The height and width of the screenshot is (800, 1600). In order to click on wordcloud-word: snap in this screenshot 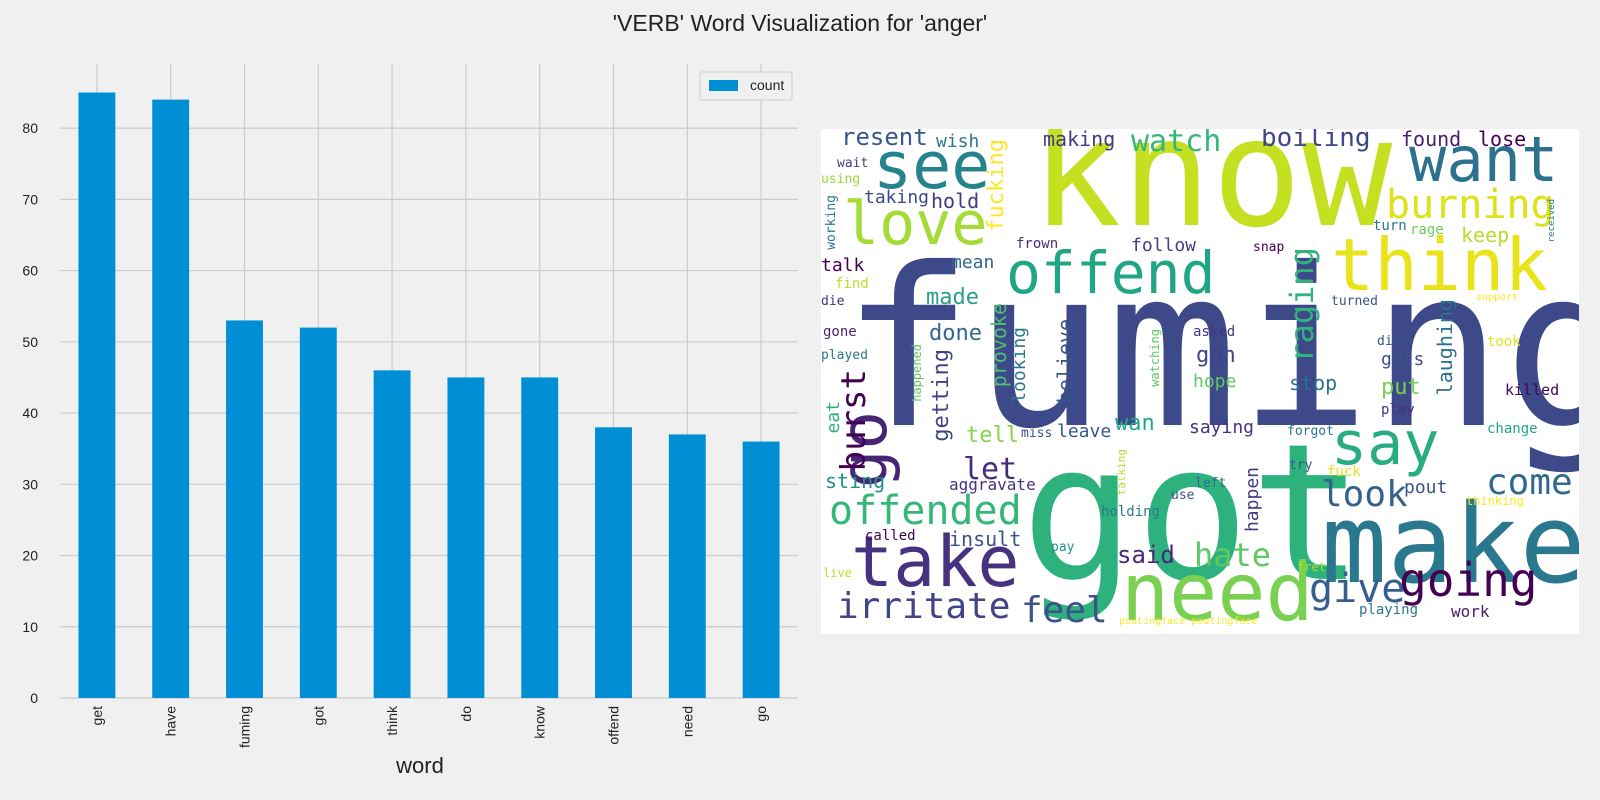, I will do `click(1269, 247)`.